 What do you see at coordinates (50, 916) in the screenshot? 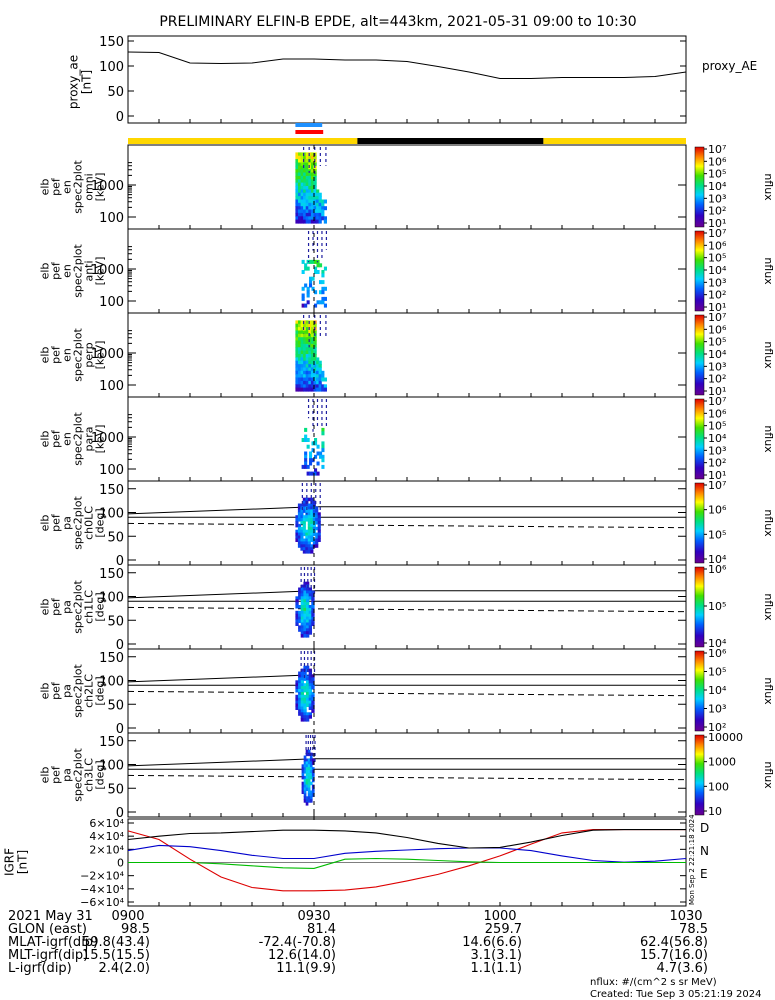
I see `footer-row-label: 2021 May 31` at bounding box center [50, 916].